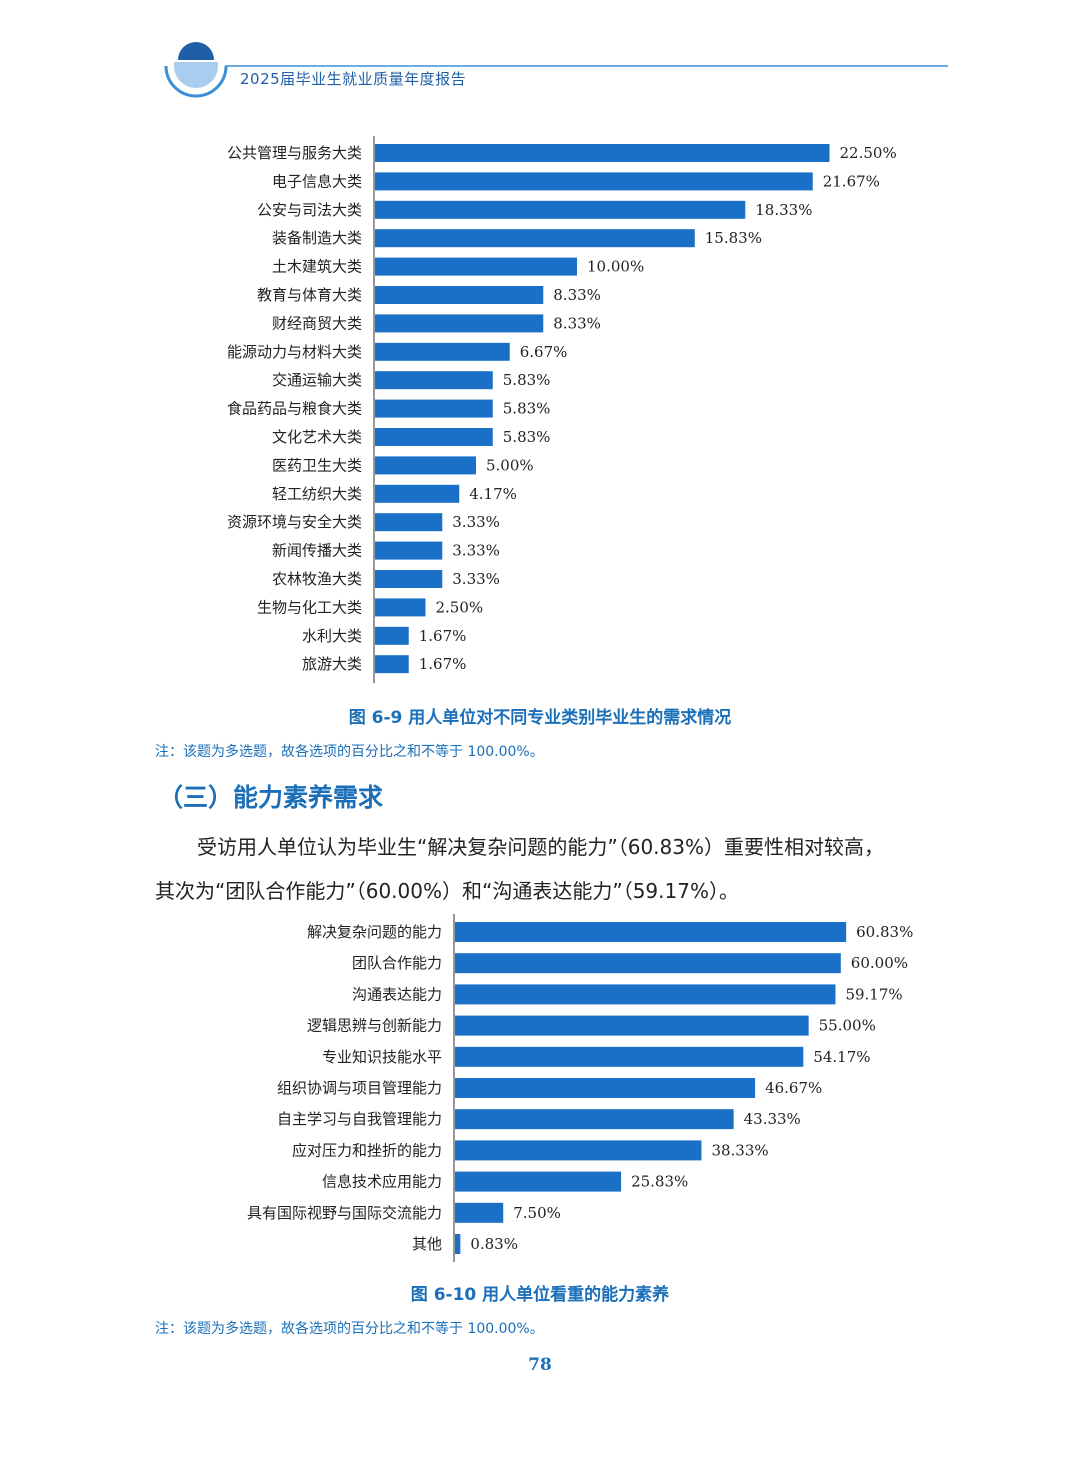 This screenshot has width=1080, height=1465. What do you see at coordinates (544, 352) in the screenshot?
I see `chart1-value-label: 6.67%` at bounding box center [544, 352].